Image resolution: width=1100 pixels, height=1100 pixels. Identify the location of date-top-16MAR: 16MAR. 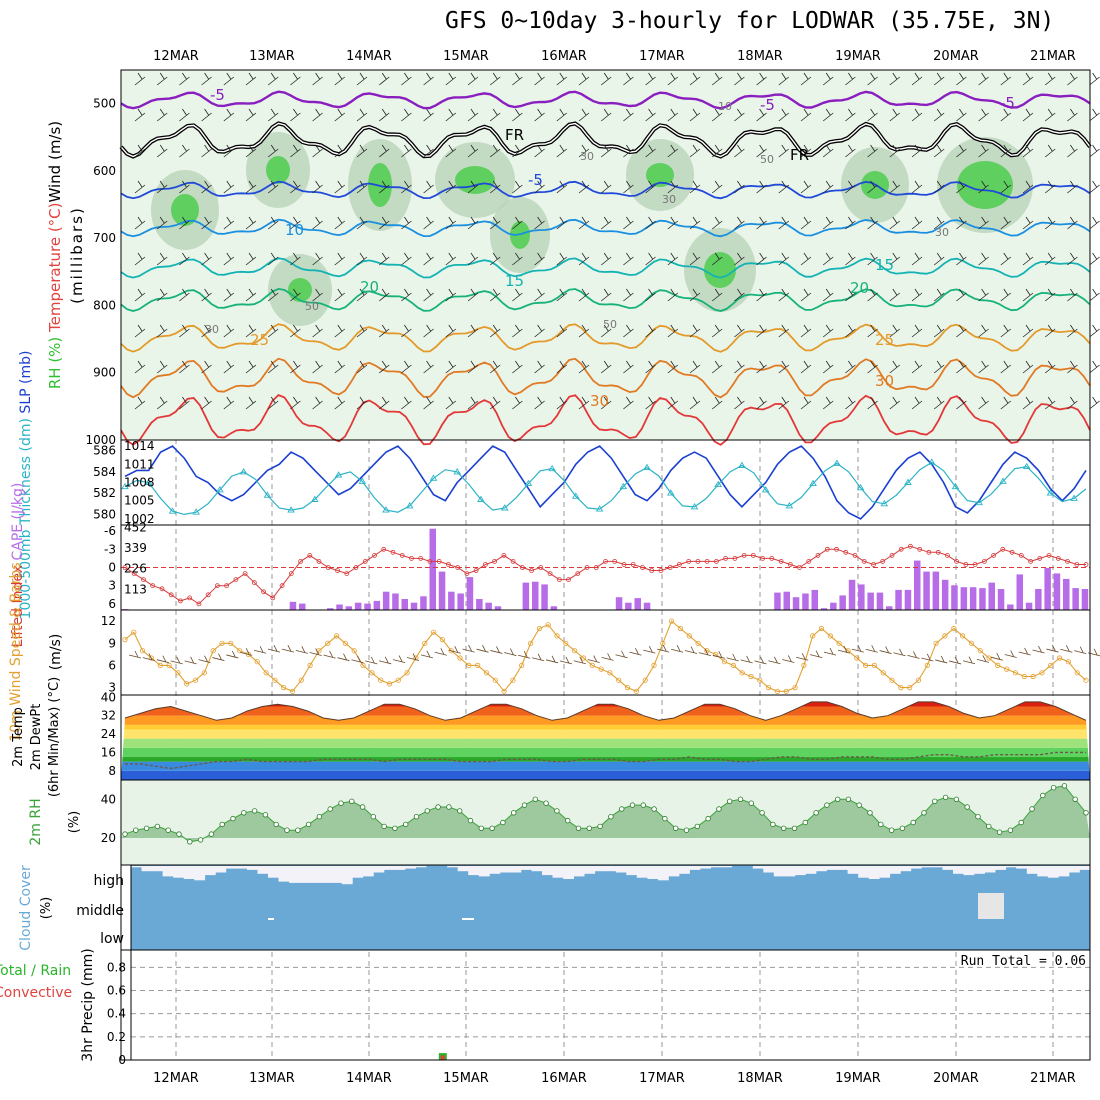
(564, 56).